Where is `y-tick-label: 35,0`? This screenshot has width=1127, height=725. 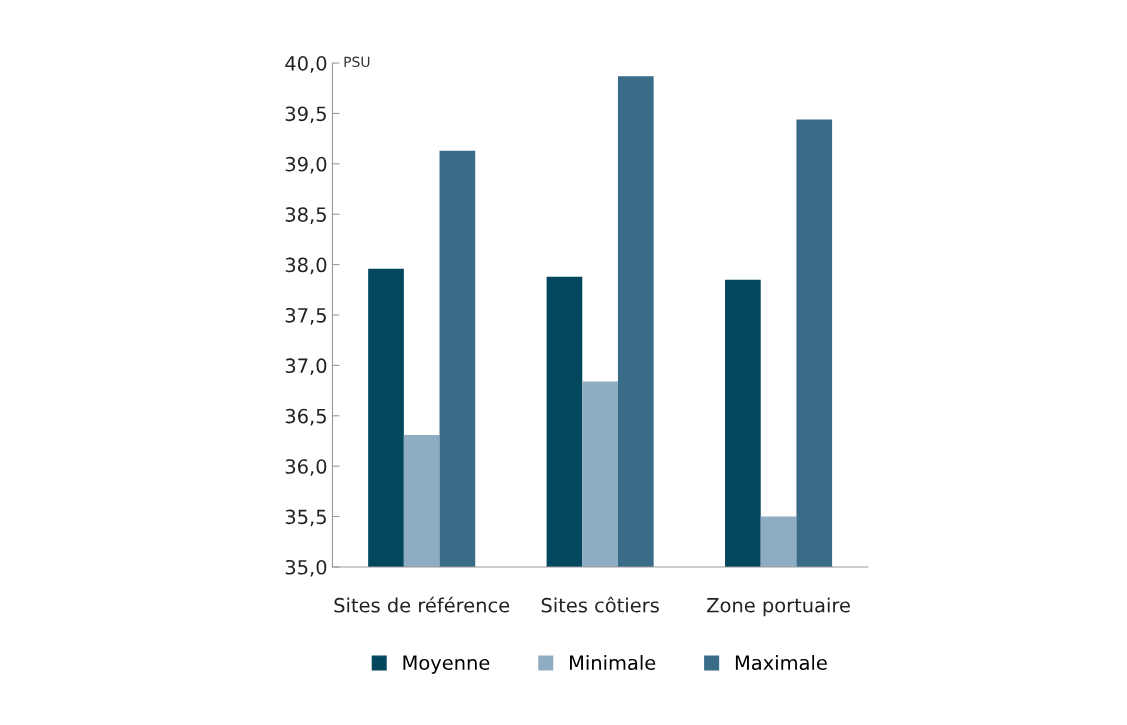
y-tick-label: 35,0 is located at coordinates (306, 568).